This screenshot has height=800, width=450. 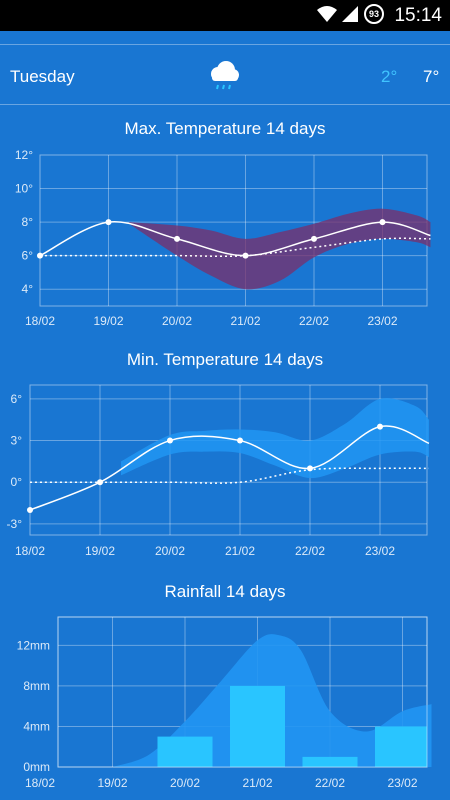 I want to click on day-label: Tuesday, so click(x=42, y=76).